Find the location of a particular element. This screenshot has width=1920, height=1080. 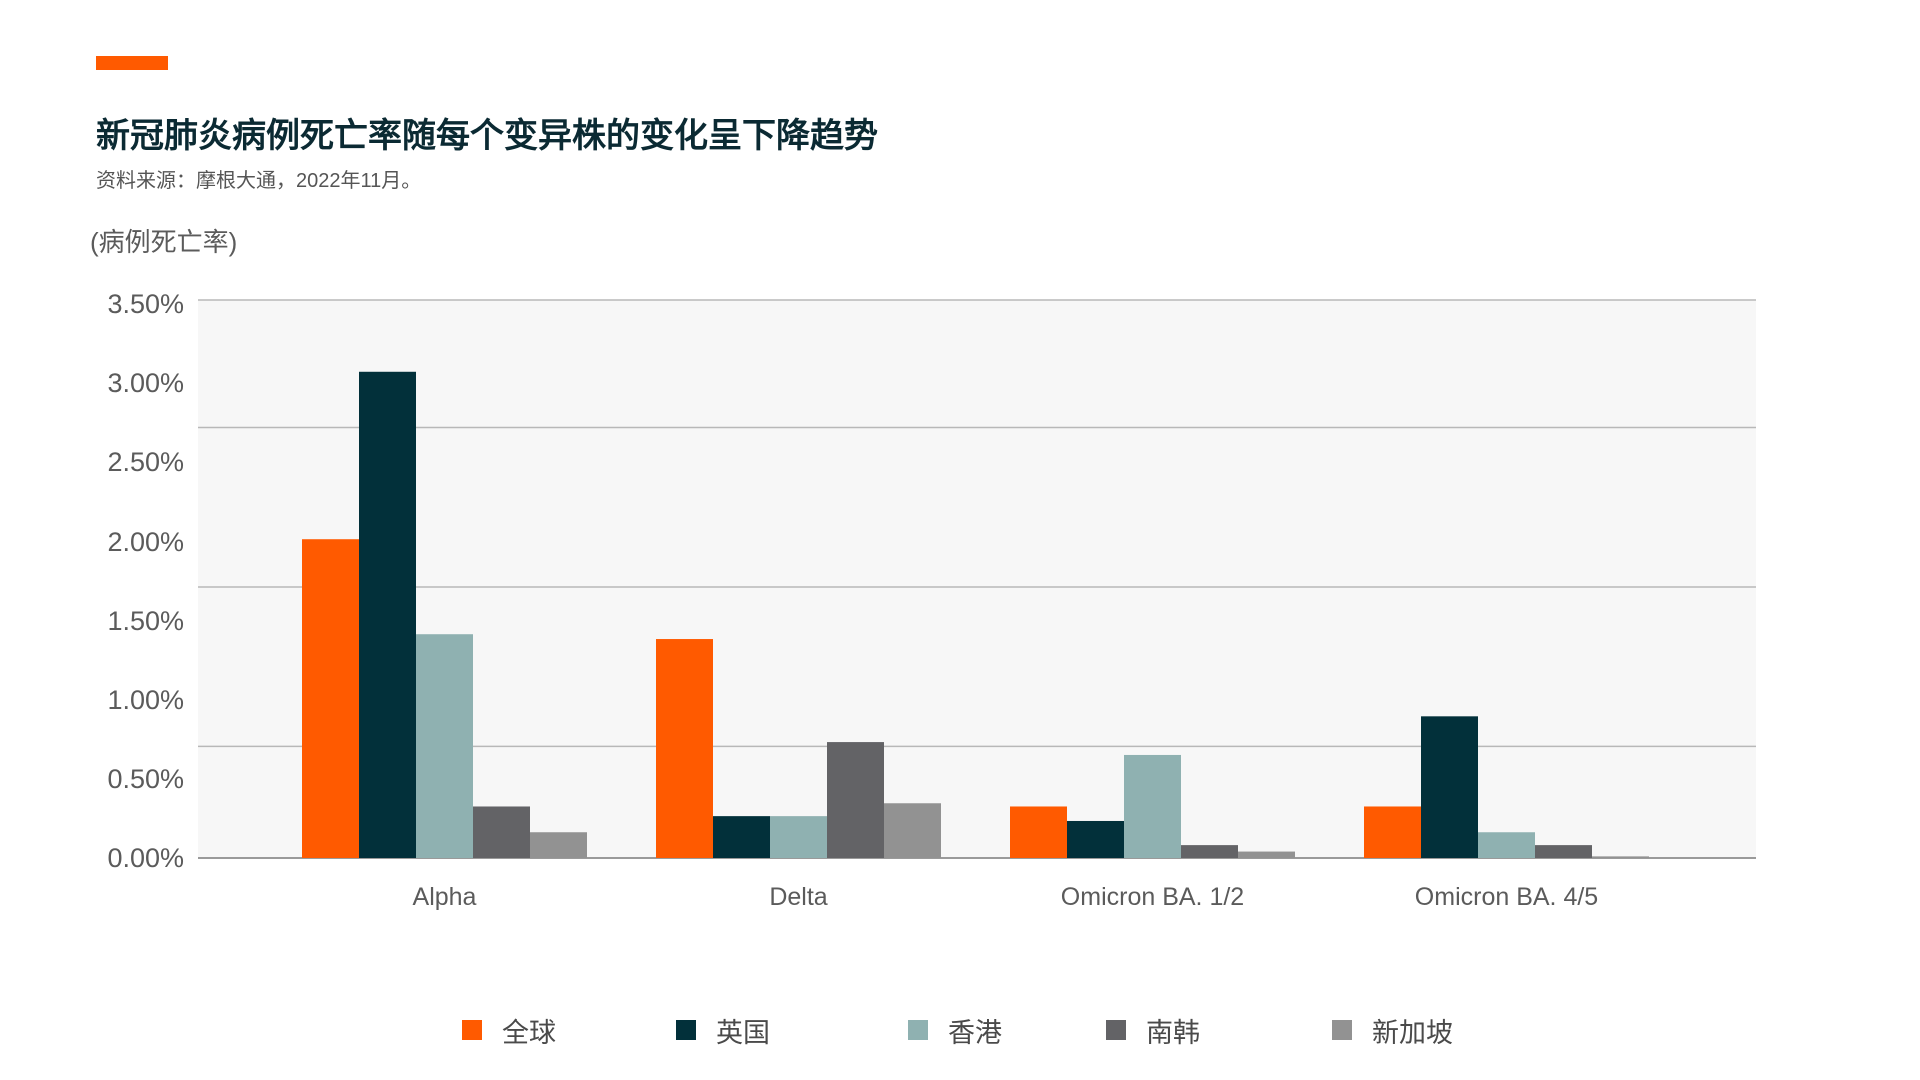

x-category-label: Omicron BA. 1/2 is located at coordinates (1152, 897).